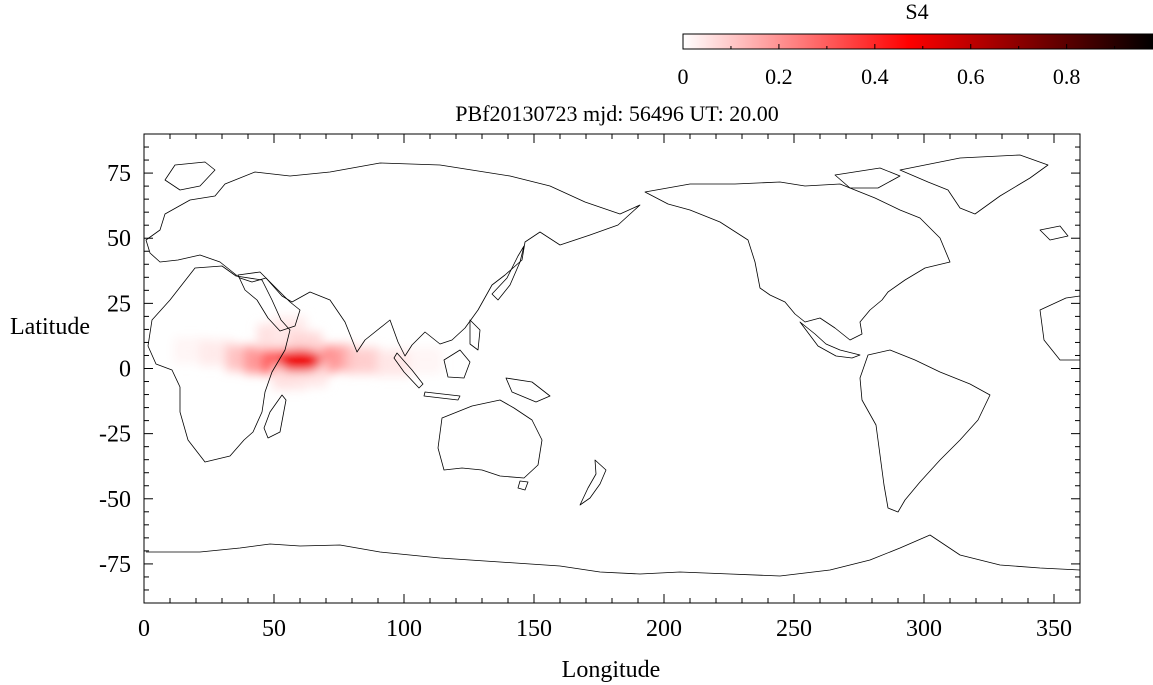  I want to click on colorbar-label: S4, so click(916, 12).